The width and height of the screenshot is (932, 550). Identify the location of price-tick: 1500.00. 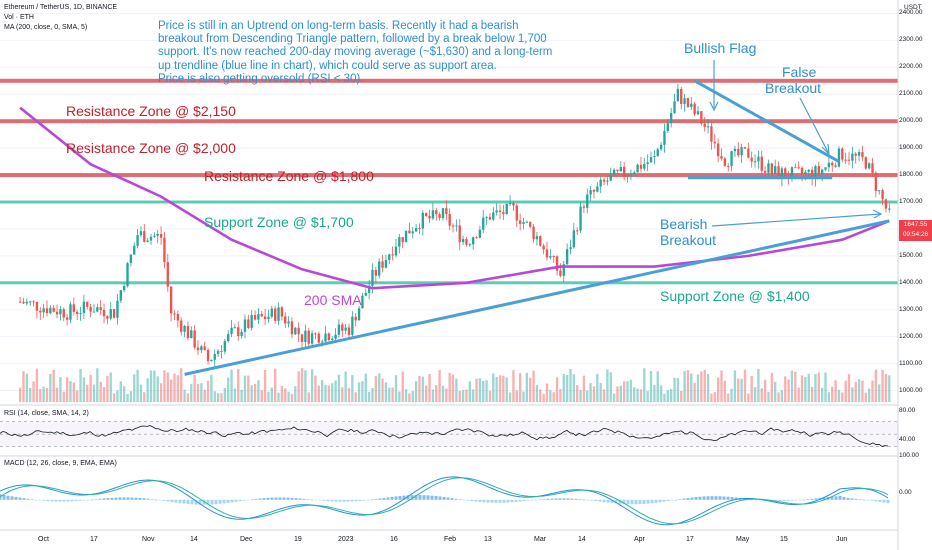
(911, 255).